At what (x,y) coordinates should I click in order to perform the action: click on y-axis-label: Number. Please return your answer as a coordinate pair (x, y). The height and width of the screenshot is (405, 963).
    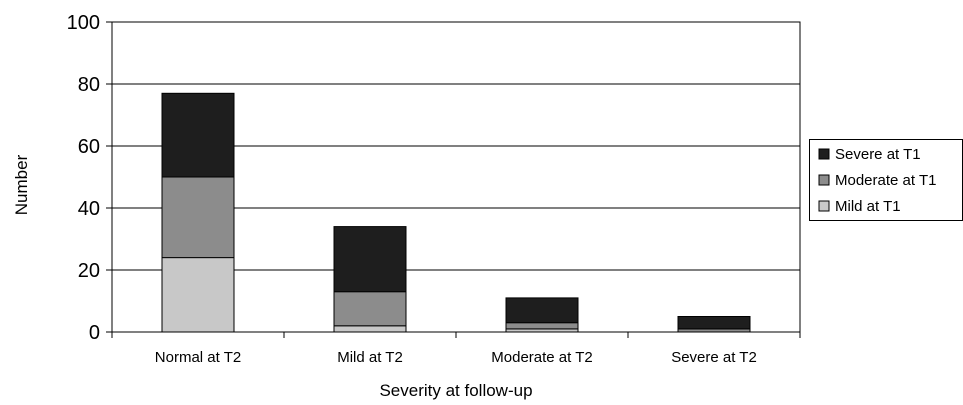
    Looking at the image, I should click on (21, 184).